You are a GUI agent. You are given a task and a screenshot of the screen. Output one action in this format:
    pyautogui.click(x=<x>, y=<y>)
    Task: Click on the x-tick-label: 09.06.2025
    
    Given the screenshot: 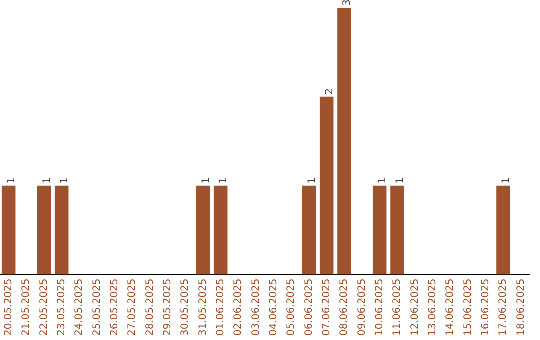 What is the action you would take?
    pyautogui.click(x=362, y=307)
    